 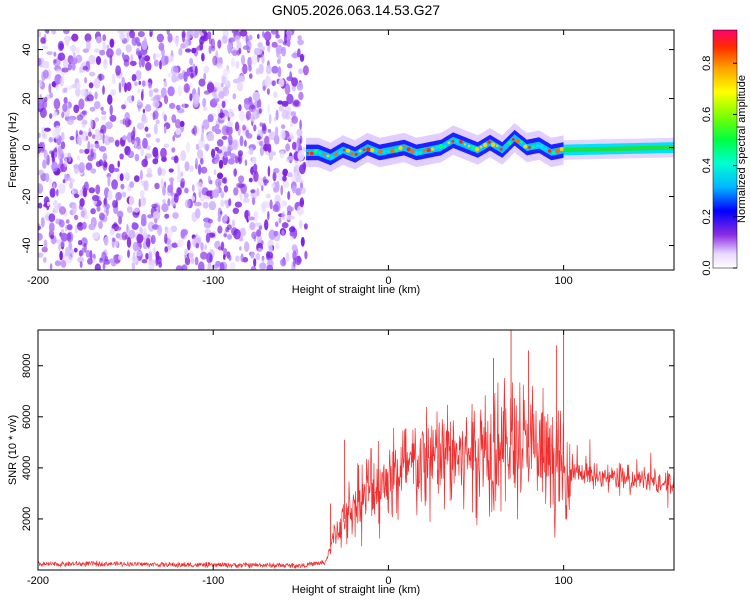 I want to click on y-tick-label: -20, so click(x=27, y=197).